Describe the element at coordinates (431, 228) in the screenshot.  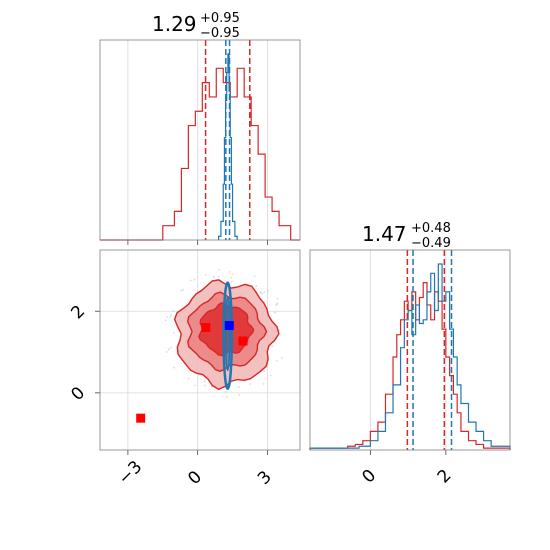
I see `title-bottom-right-plus: +0.48` at that location.